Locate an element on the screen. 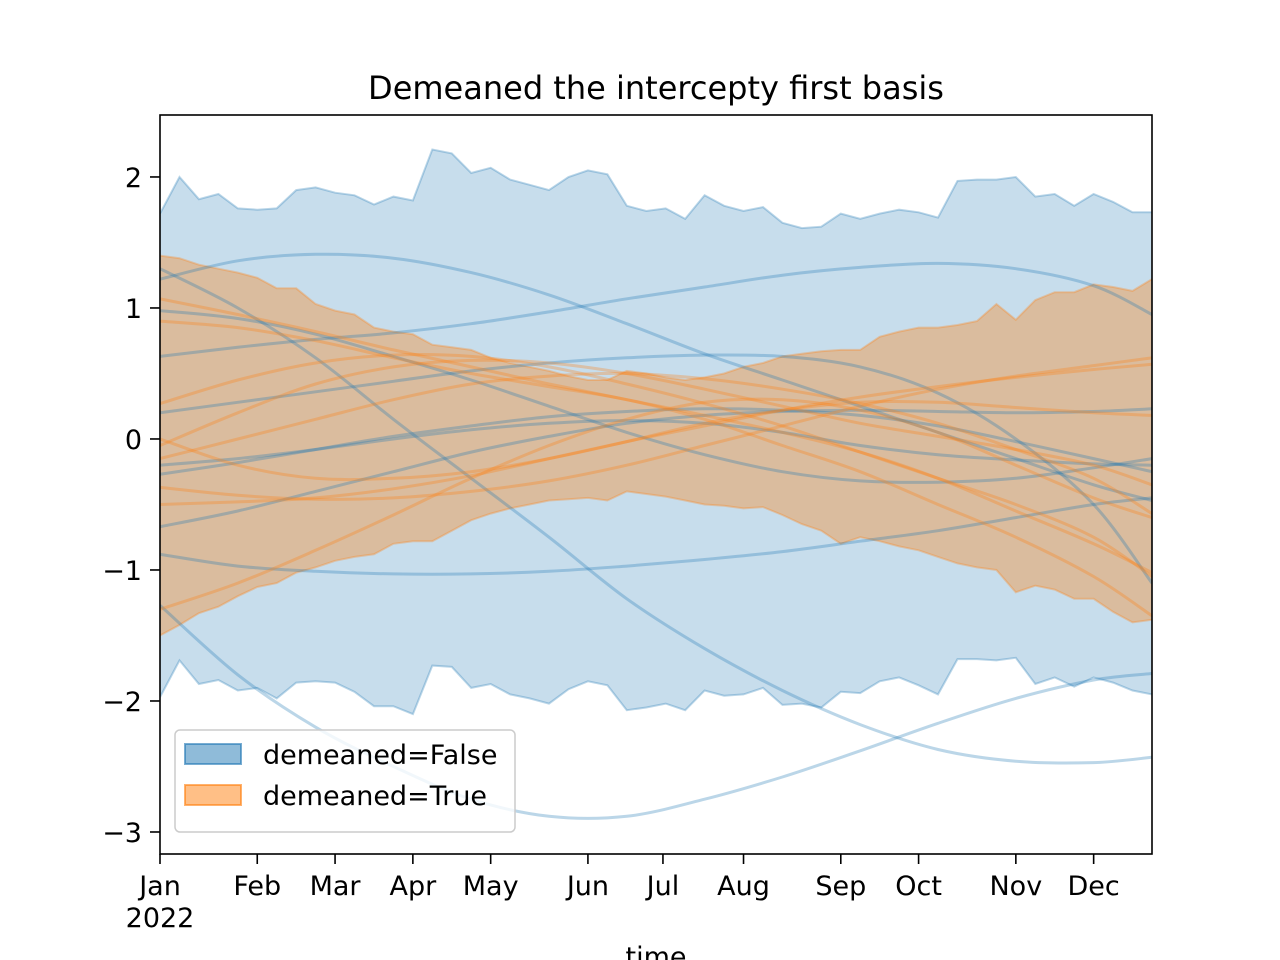 This screenshot has height=960, width=1280. x-tick-label: Aug is located at coordinates (743, 886).